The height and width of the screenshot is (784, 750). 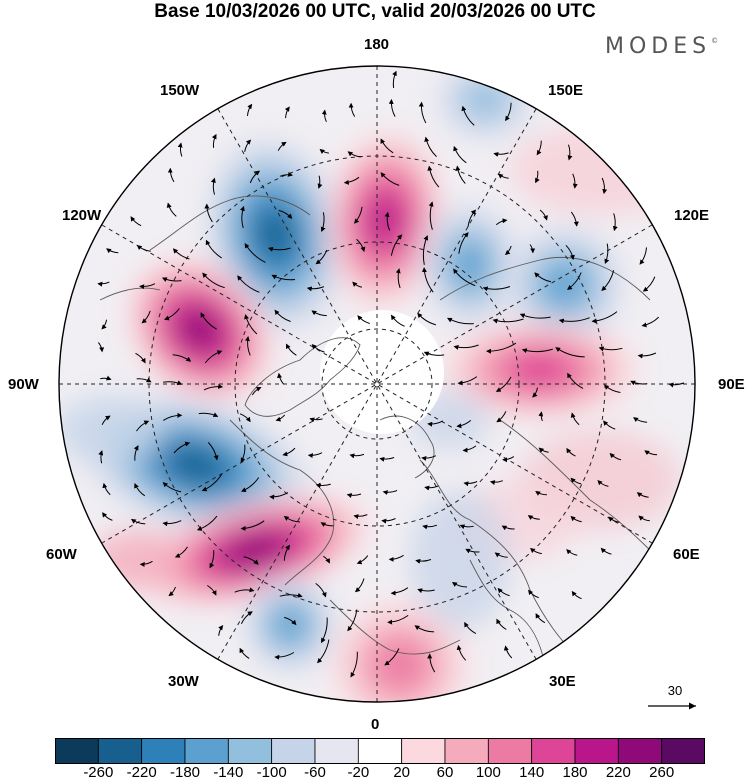 I want to click on lon-label-60e: 60E, so click(x=686, y=554).